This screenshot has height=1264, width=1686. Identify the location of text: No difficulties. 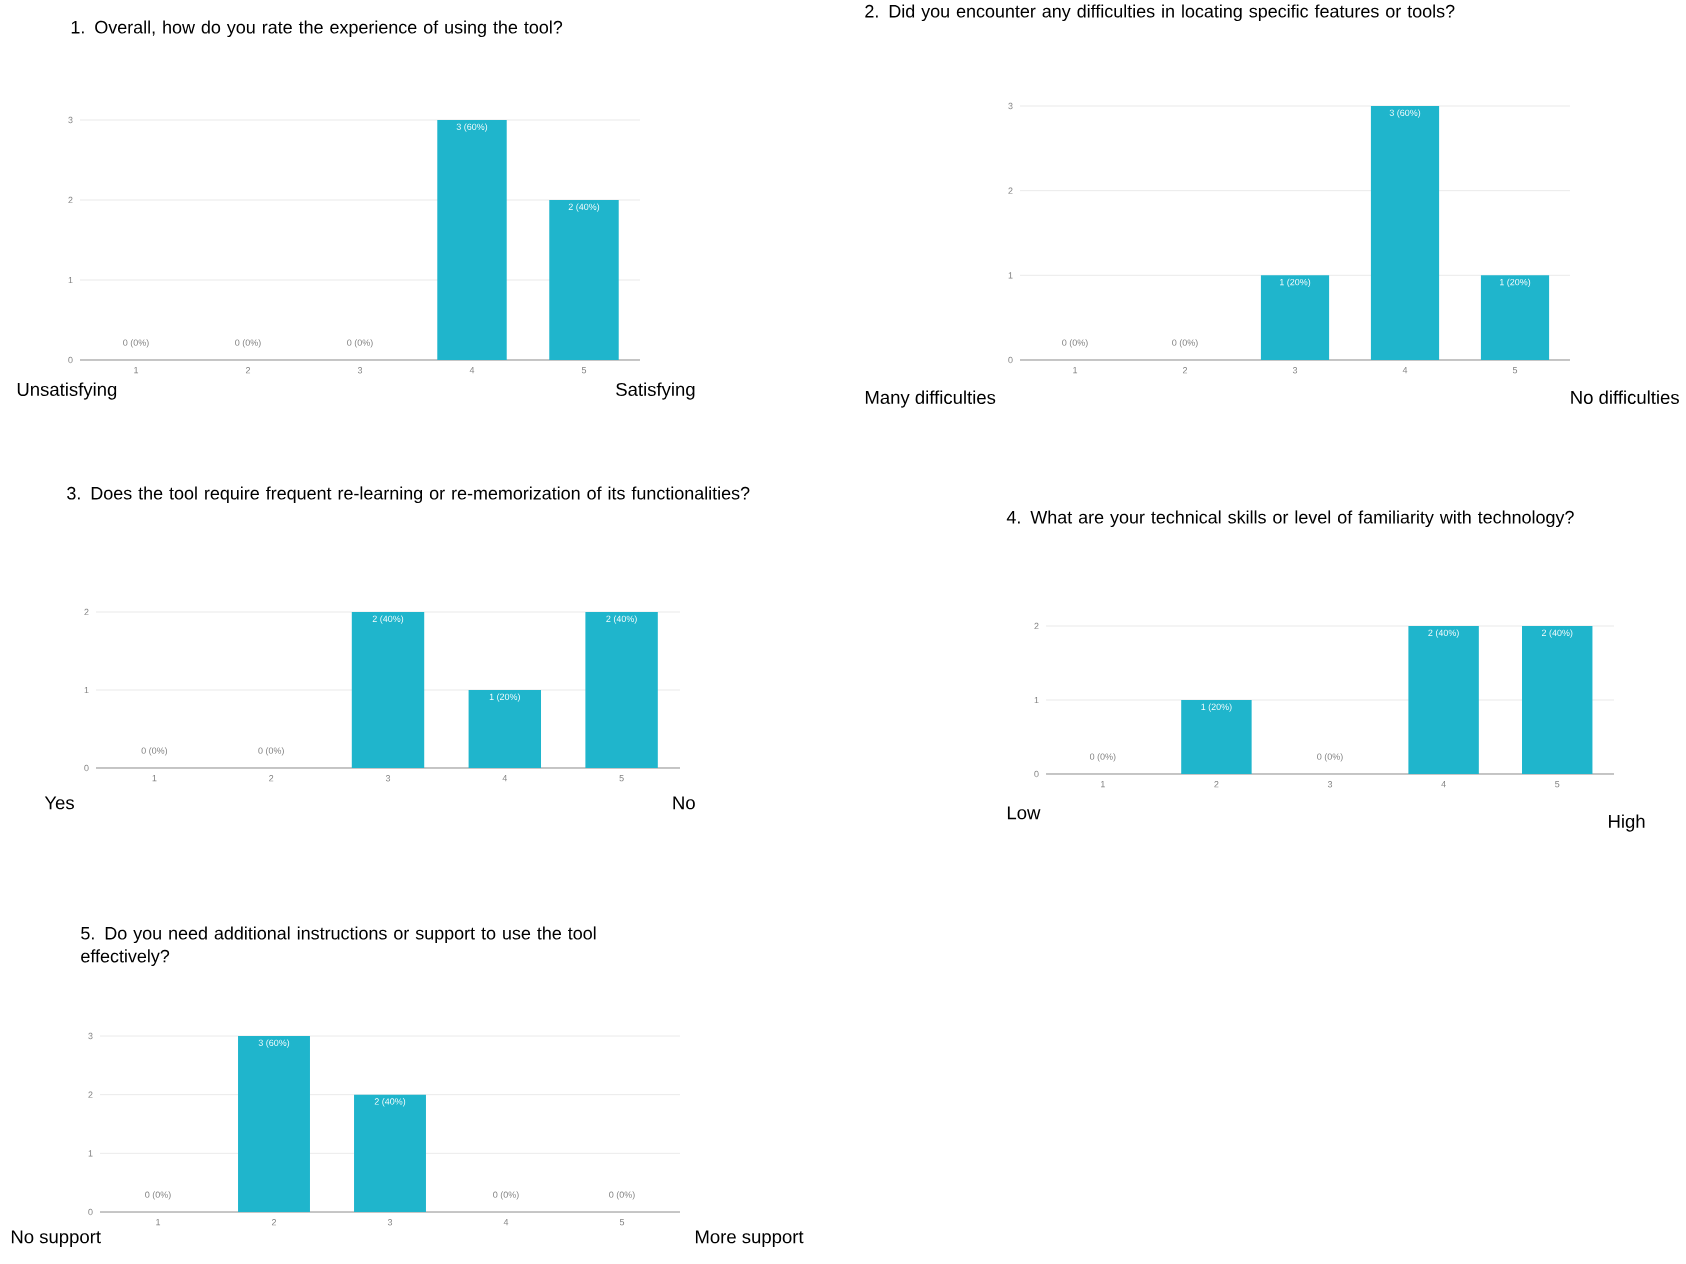
(1625, 397).